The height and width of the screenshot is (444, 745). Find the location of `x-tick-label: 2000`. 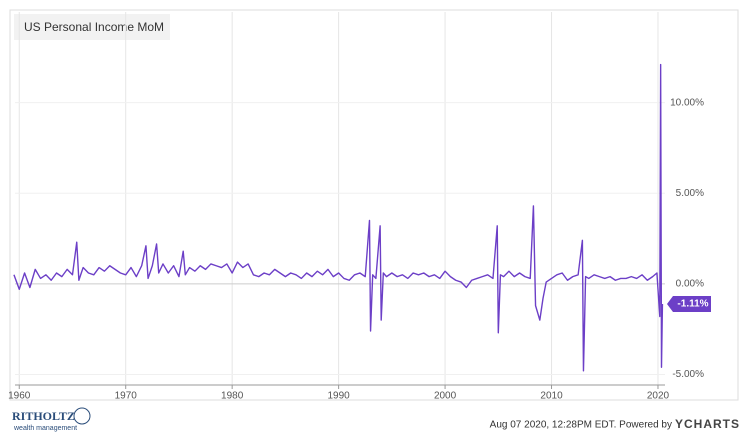

x-tick-label: 2000 is located at coordinates (445, 396).